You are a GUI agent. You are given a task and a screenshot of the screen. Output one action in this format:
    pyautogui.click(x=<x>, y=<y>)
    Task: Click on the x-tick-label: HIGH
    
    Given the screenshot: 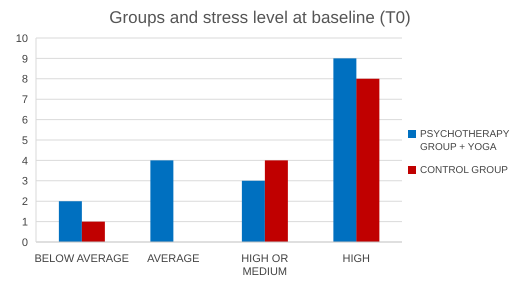 What is the action you would take?
    pyautogui.click(x=356, y=259)
    